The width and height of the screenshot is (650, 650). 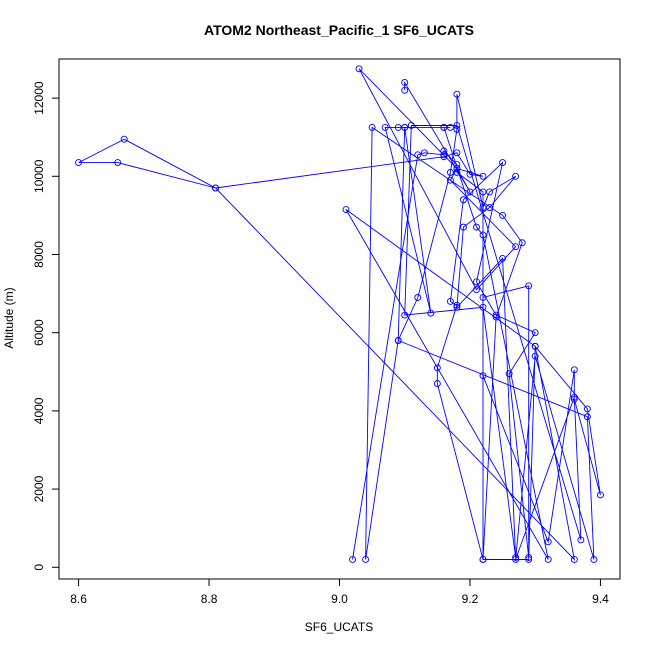 I want to click on y-tick-label: 6000, so click(x=39, y=332).